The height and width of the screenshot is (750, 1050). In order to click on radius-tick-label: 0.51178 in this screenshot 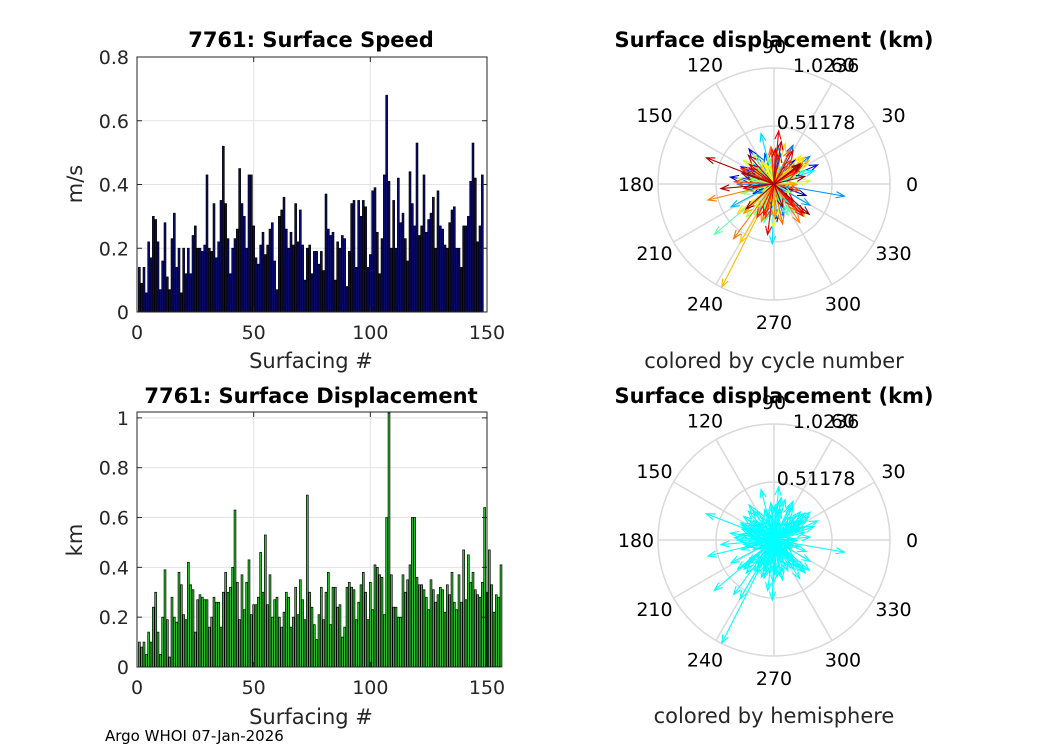, I will do `click(816, 479)`.